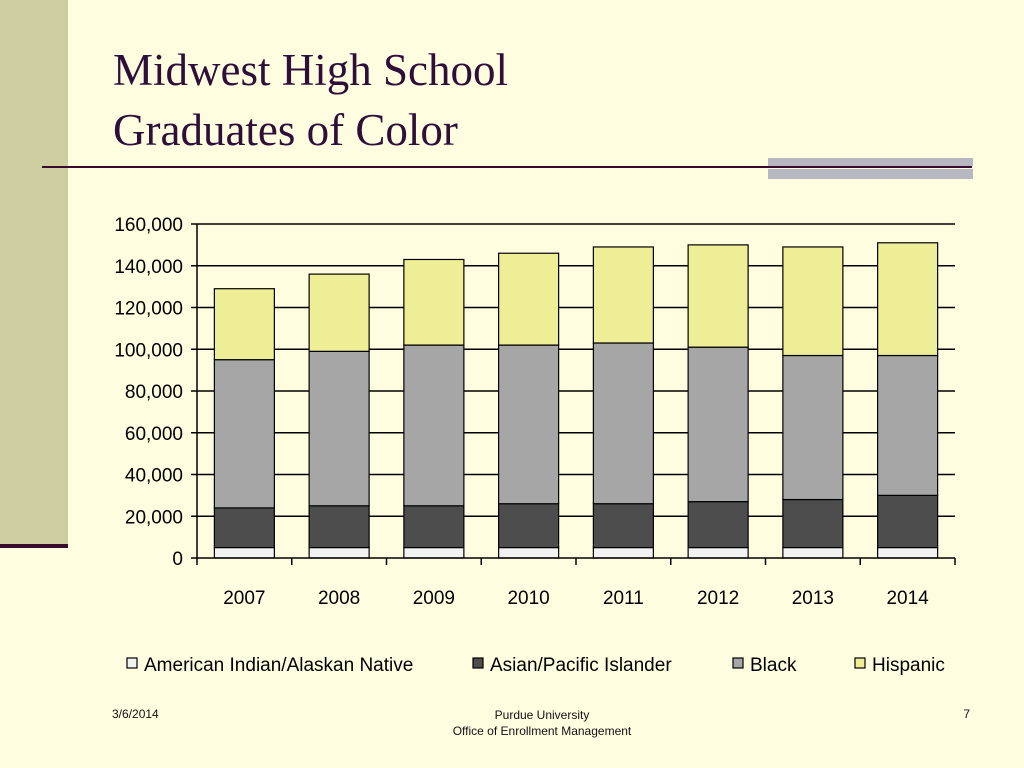 This screenshot has width=1024, height=768. What do you see at coordinates (34, 273) in the screenshot?
I see `left-decorative-band` at bounding box center [34, 273].